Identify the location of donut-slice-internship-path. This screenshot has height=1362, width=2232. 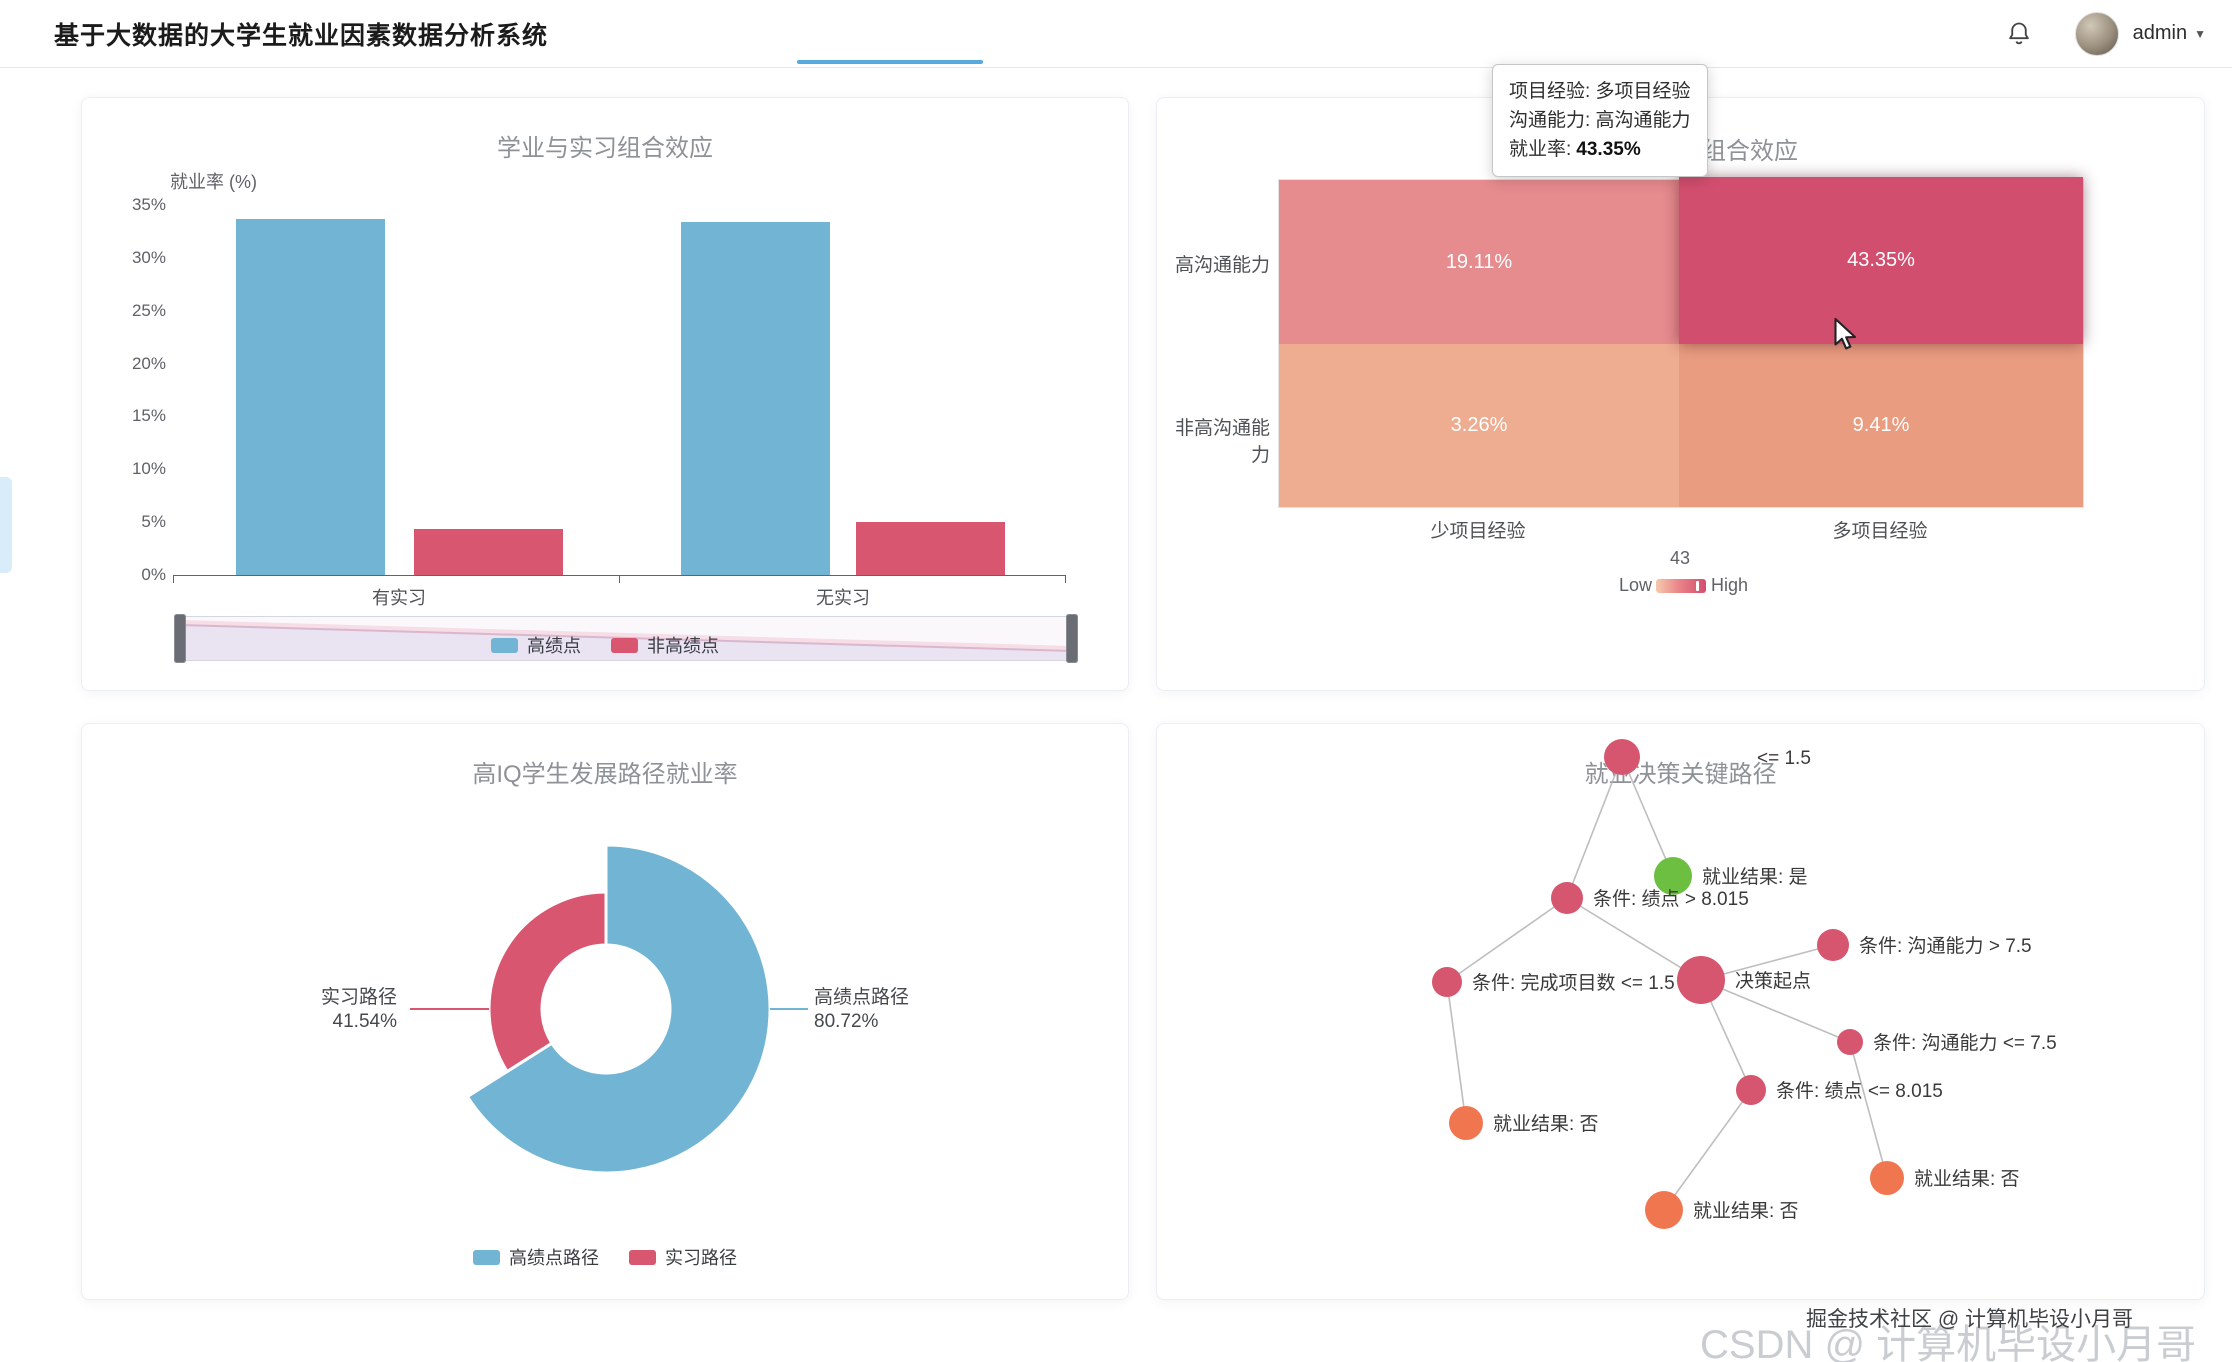
(547, 982).